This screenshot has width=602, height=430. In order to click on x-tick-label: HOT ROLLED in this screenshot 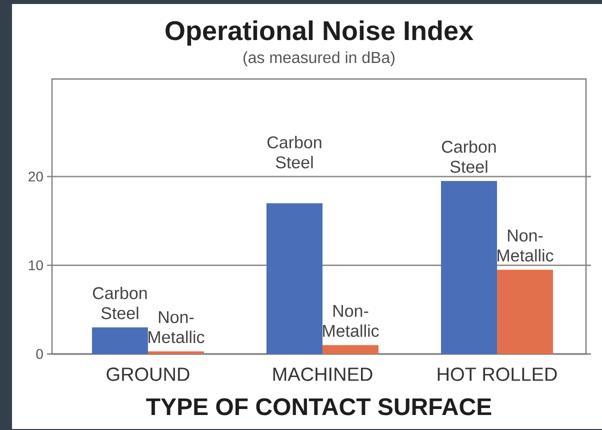, I will do `click(497, 374)`.